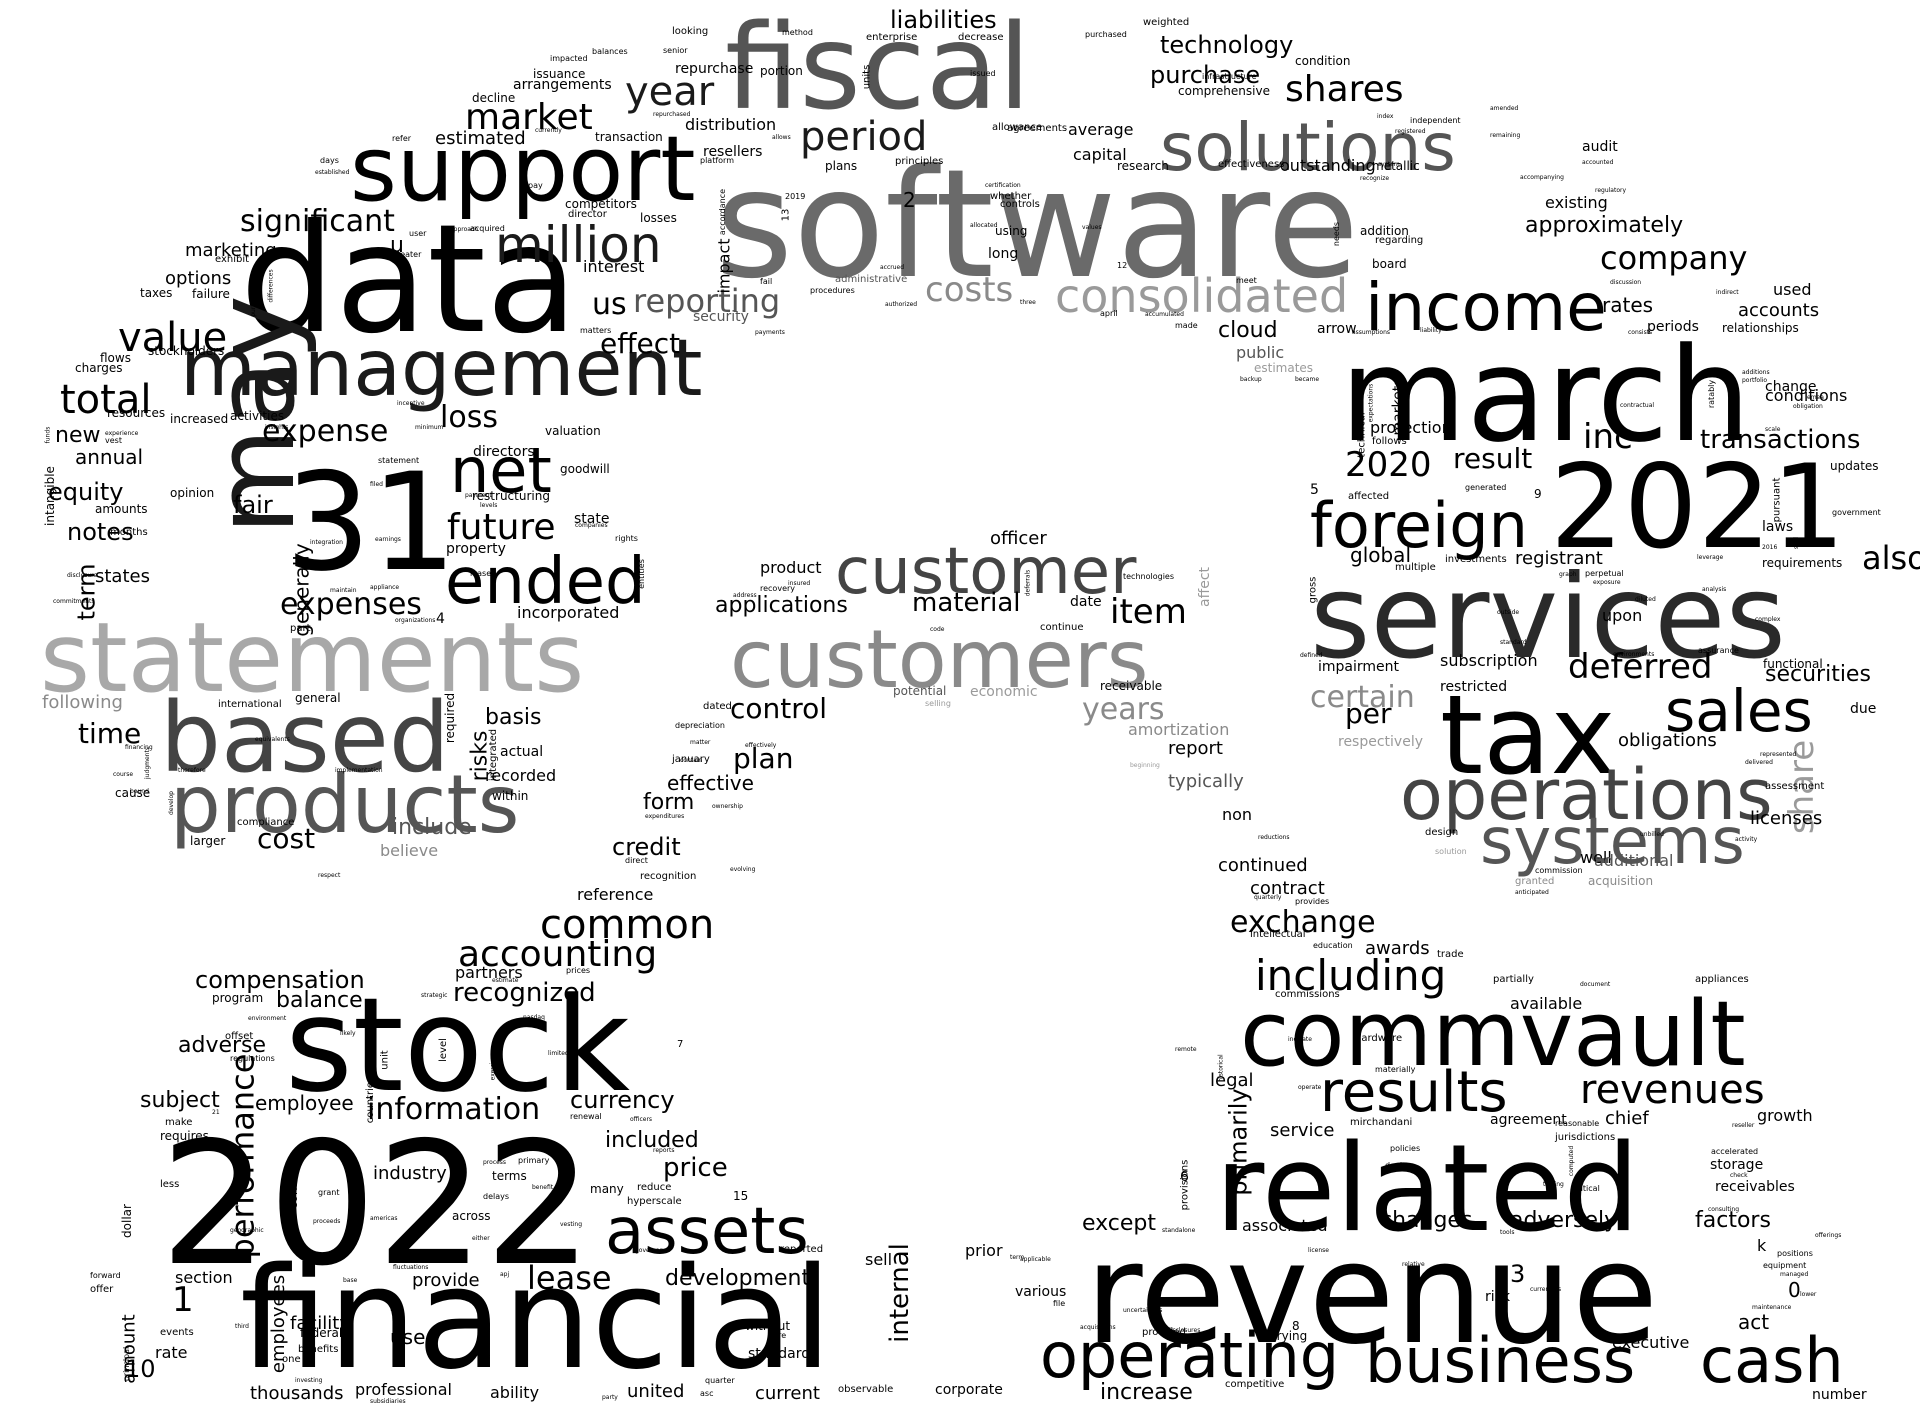  What do you see at coordinates (501, 527) in the screenshot?
I see `word-future: future` at bounding box center [501, 527].